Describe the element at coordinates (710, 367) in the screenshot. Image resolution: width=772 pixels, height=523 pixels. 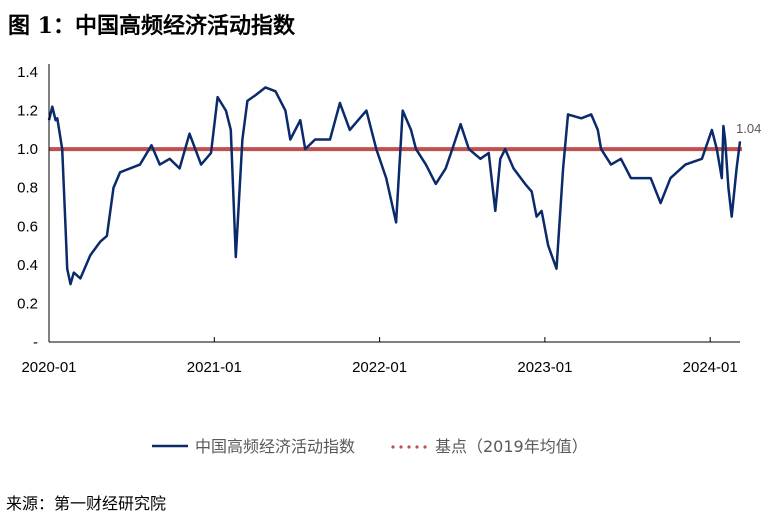
I see `x-tick-label: 2024-01` at that location.